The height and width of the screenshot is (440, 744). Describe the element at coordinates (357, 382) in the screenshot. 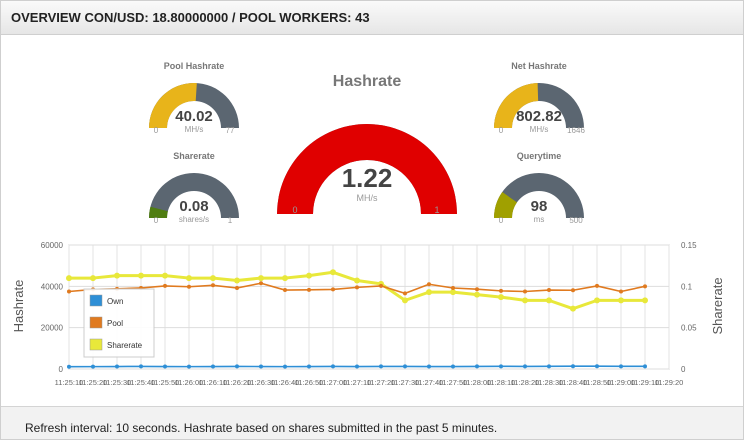

I see `x-tick-label: 11:27:10` at that location.